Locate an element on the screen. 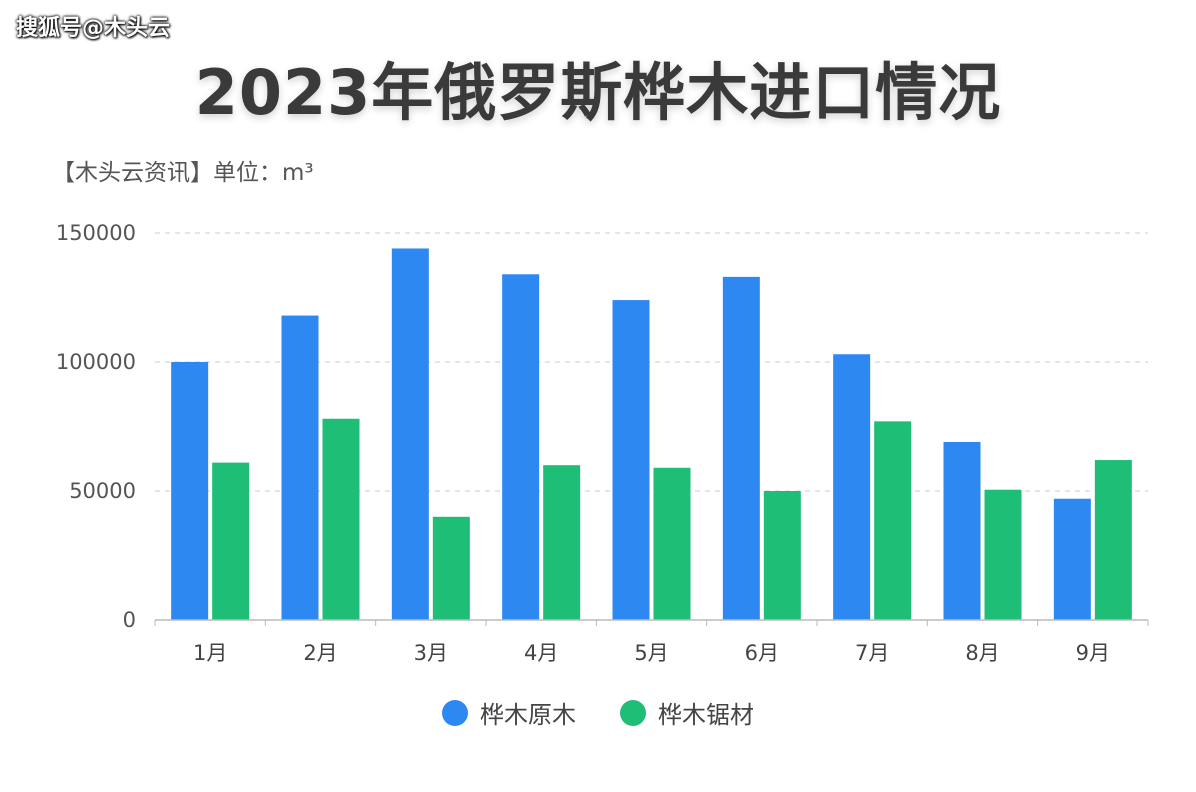  legend-label-series1: 桦木原木 is located at coordinates (528, 715).